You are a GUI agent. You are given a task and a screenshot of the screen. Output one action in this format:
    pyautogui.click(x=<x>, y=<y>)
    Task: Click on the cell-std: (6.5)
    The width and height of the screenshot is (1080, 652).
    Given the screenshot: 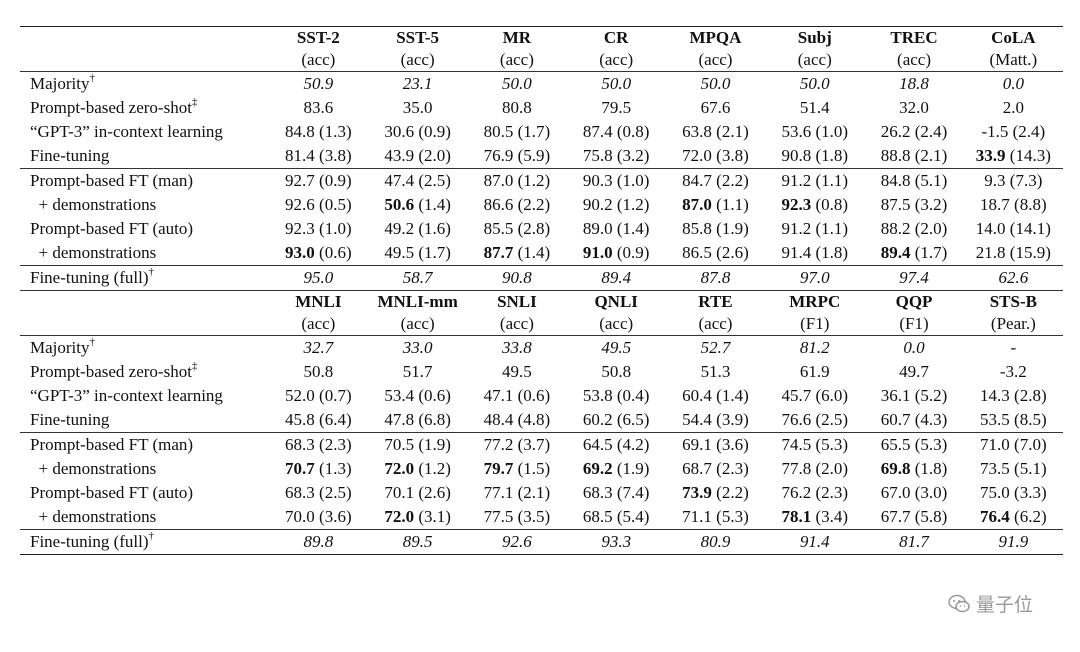 What is the action you would take?
    pyautogui.click(x=633, y=419)
    